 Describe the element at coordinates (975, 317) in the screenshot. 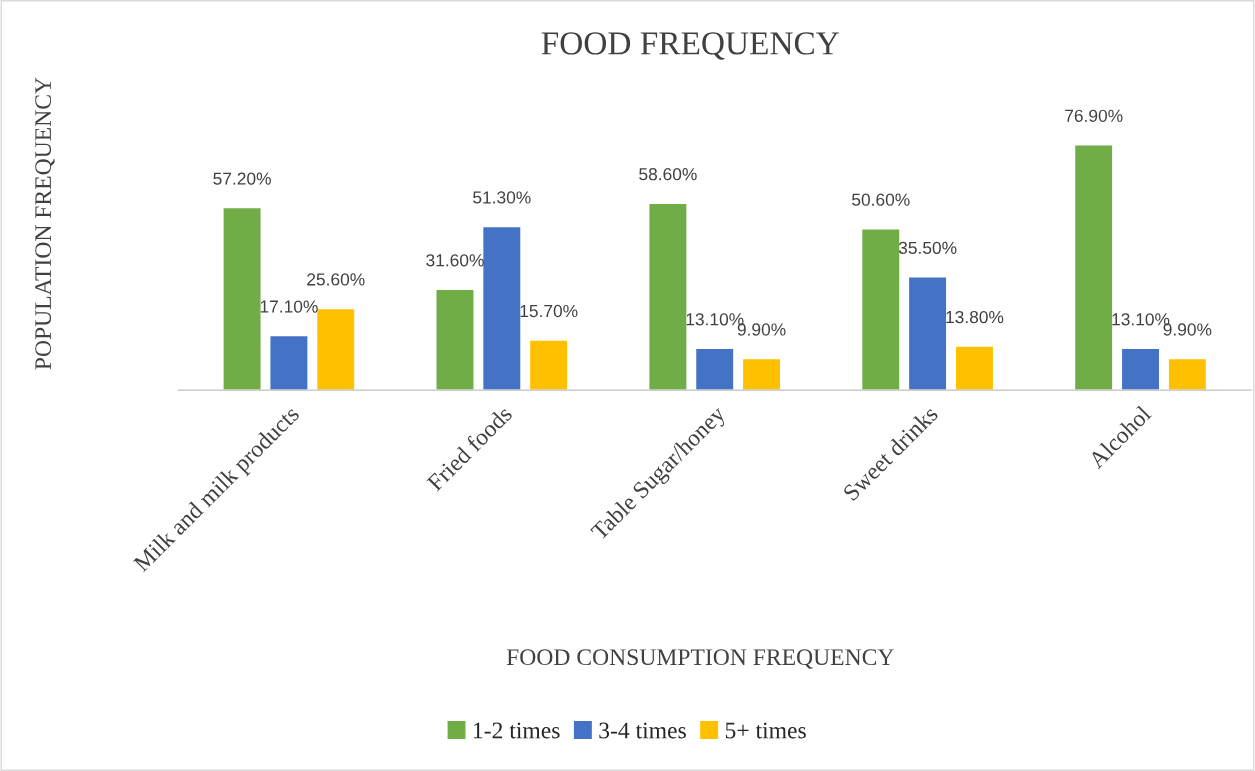

I see `data-label: 13.80%` at that location.